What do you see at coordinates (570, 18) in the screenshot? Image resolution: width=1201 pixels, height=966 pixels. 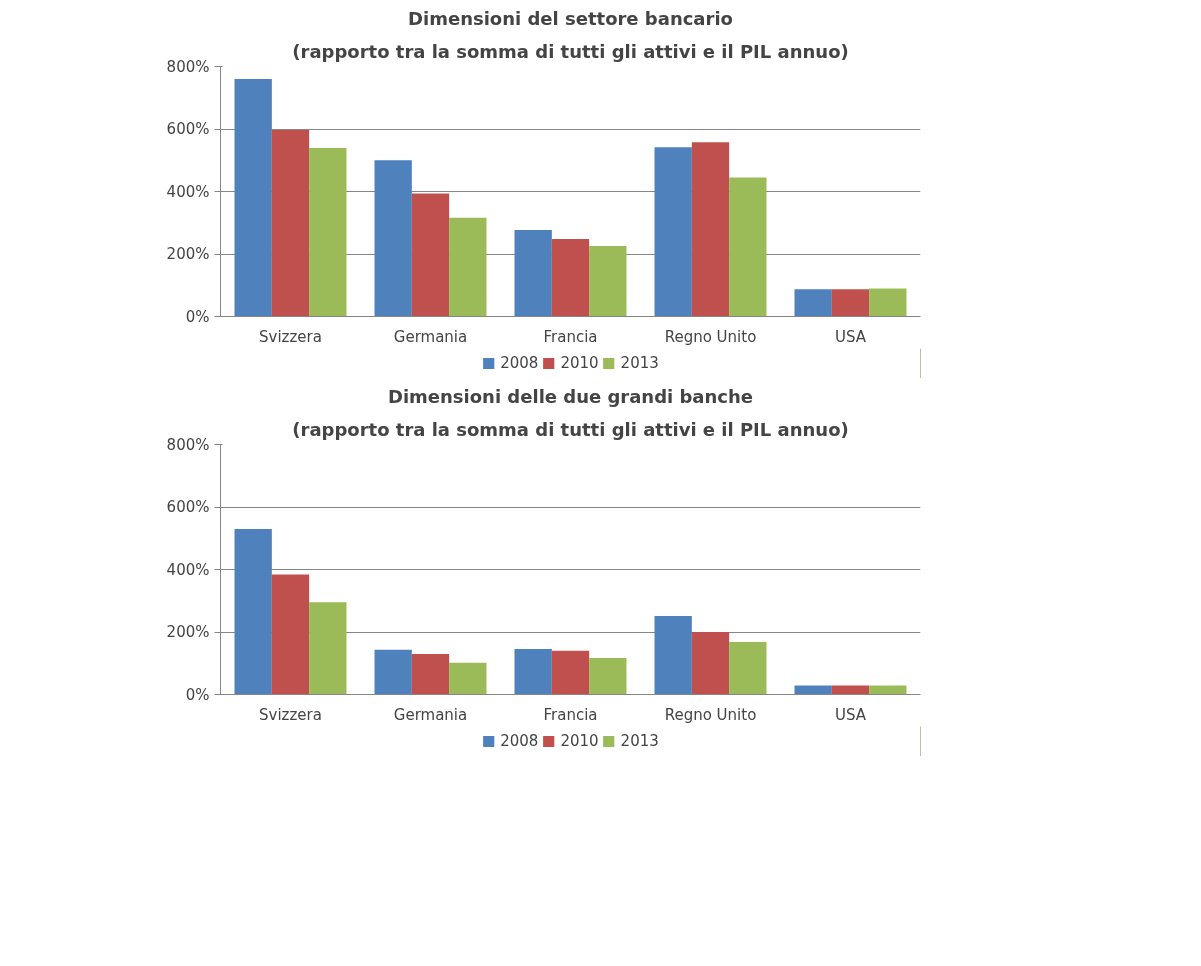 I see `chart-title: Dimensioni del settore bancario` at bounding box center [570, 18].